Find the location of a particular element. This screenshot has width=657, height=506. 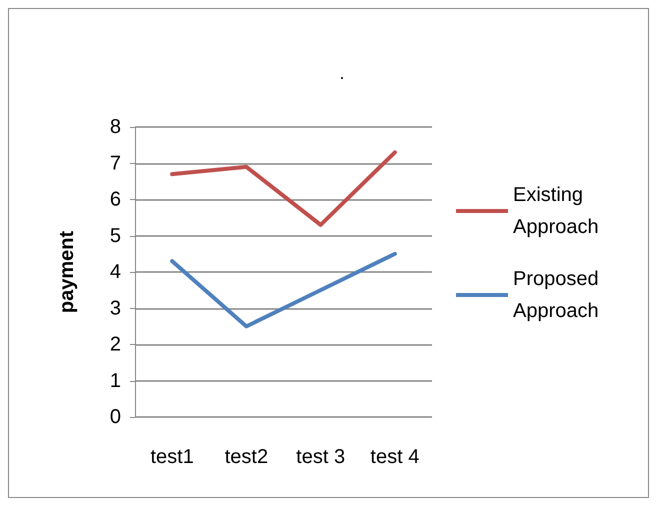

legend-label: Proposed Approach is located at coordinates (558, 295).